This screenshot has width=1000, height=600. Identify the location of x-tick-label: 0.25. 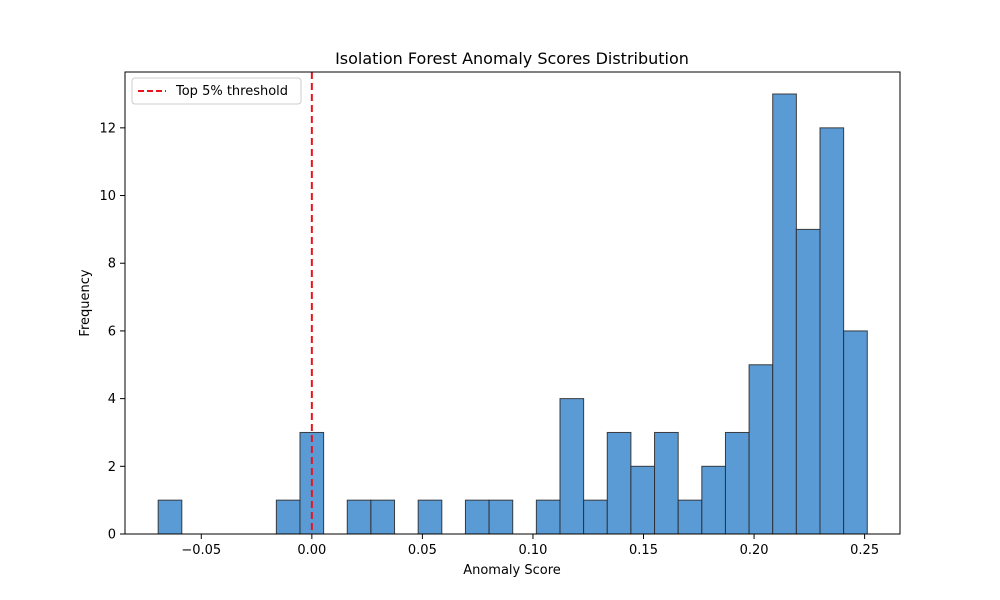
(864, 550).